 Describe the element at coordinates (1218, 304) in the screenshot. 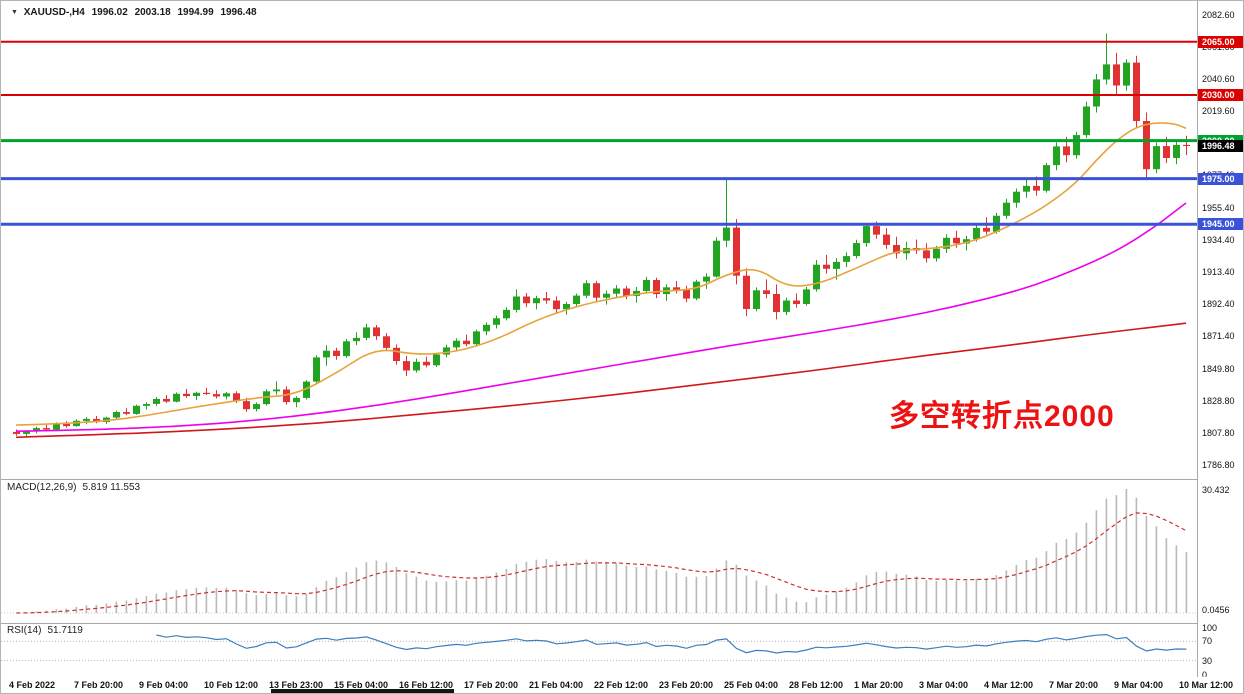

I see `axis-tick-label: 1892.40` at that location.